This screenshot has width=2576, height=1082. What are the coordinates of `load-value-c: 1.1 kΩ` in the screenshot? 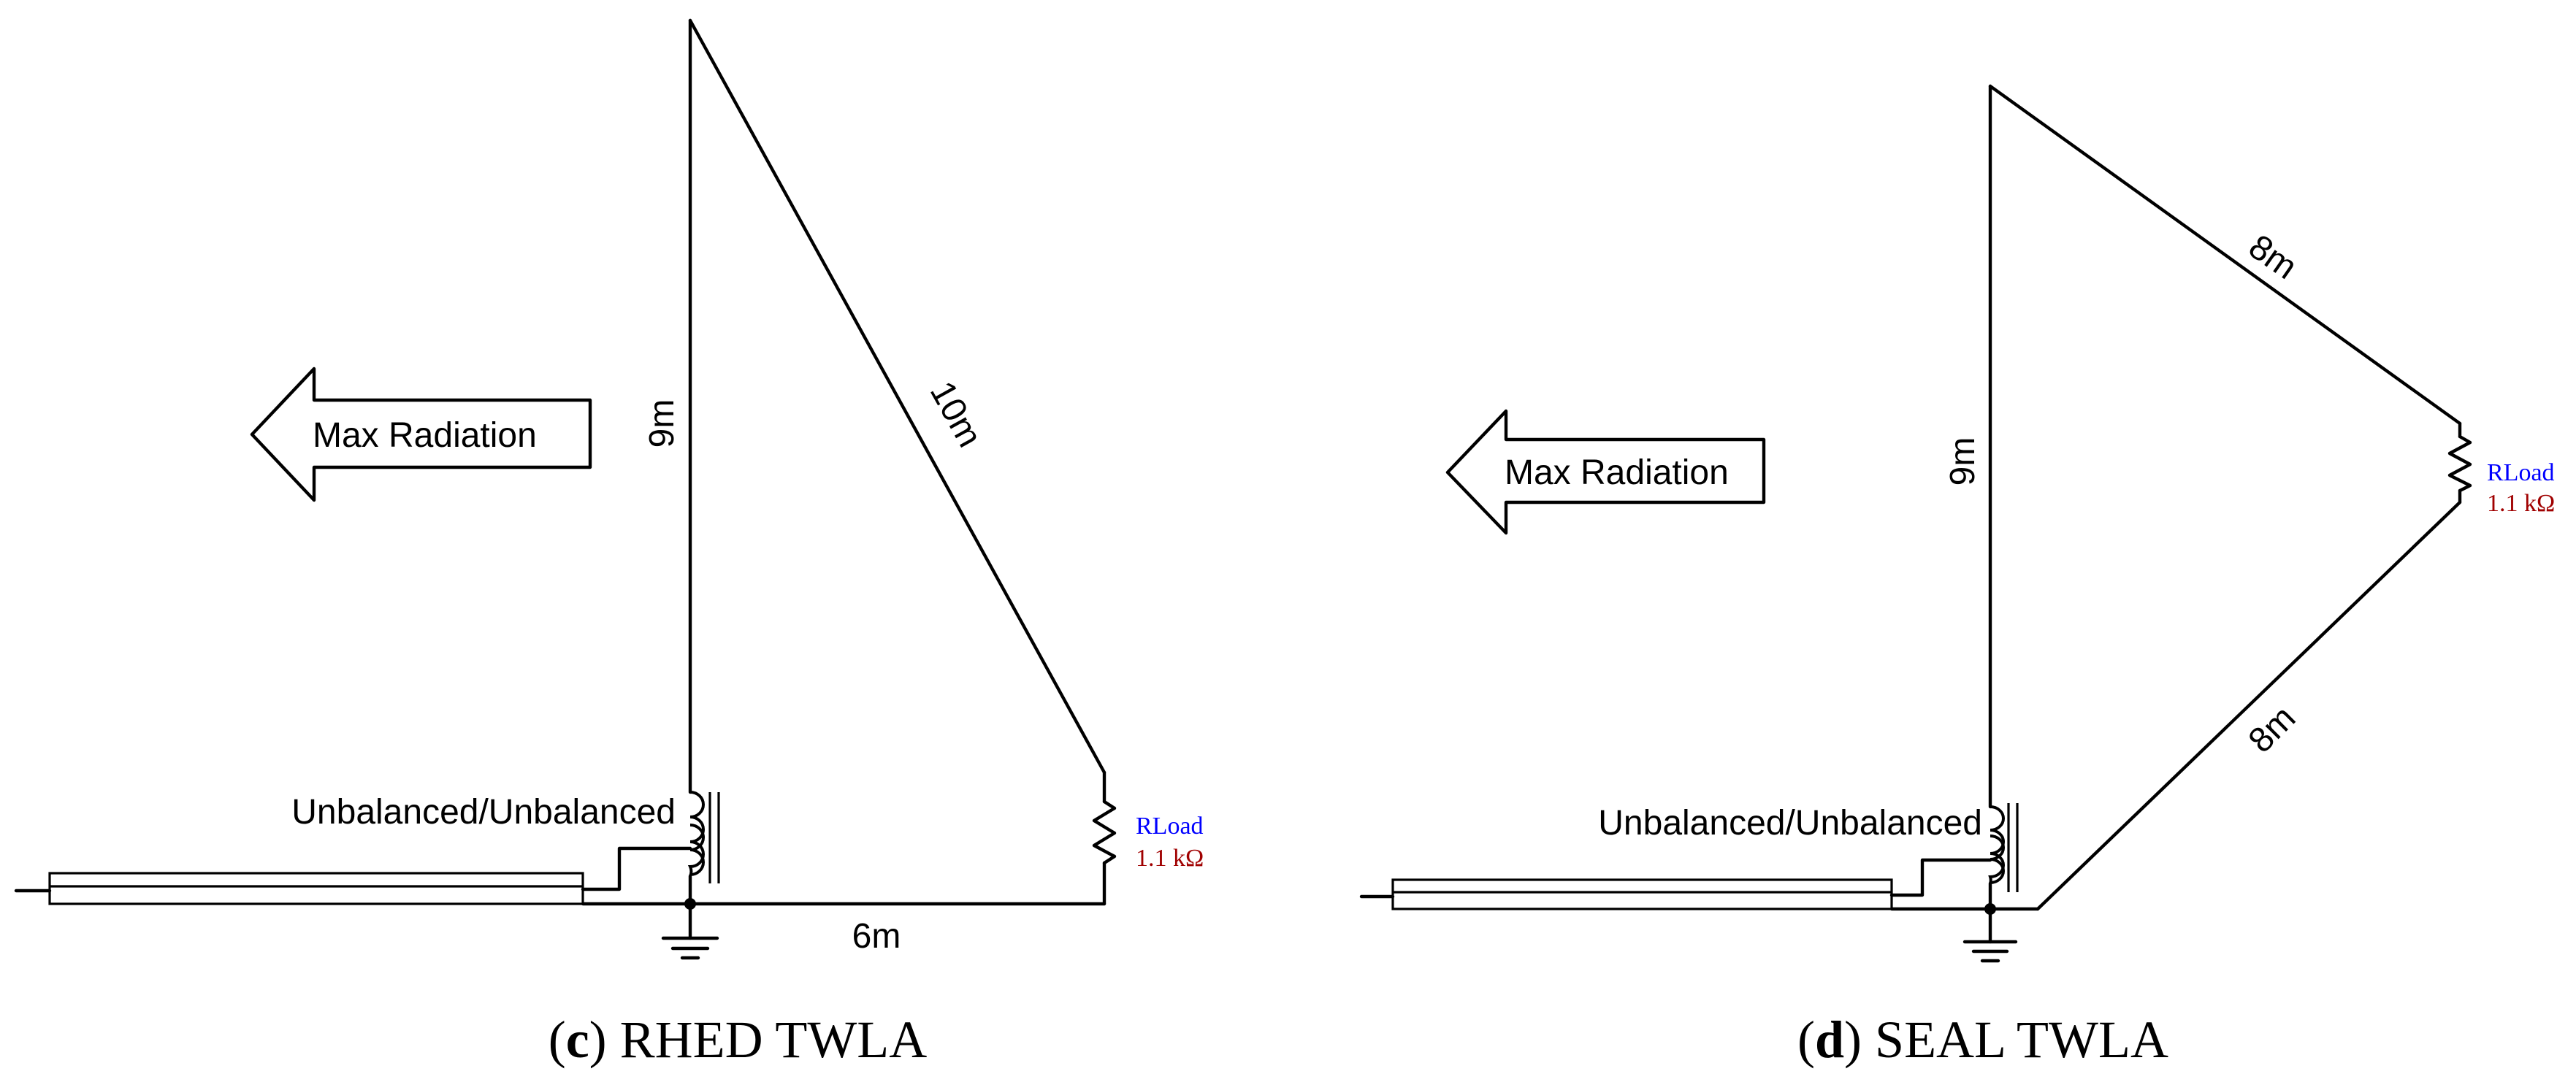 It's located at (1170, 858).